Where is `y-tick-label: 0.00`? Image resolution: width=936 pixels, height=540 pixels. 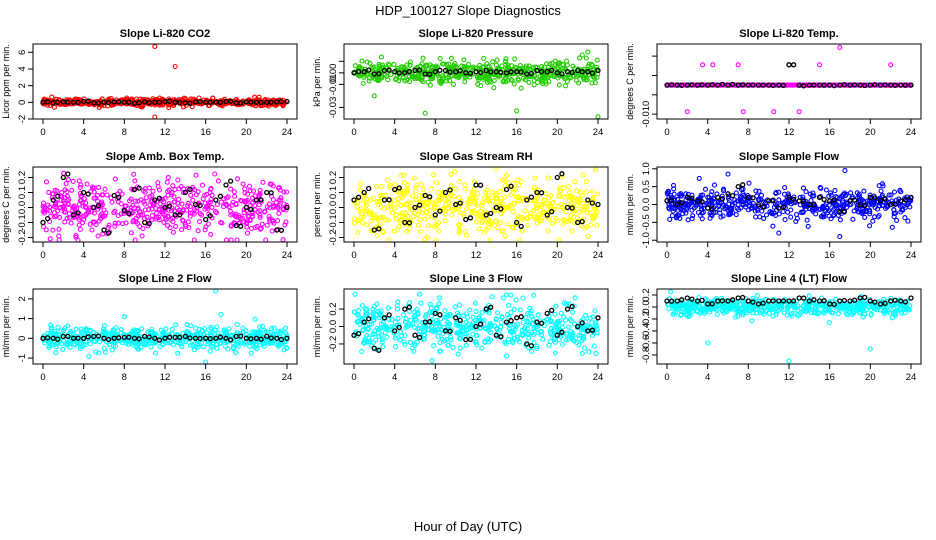 y-tick-label: 0.00 is located at coordinates (333, 73).